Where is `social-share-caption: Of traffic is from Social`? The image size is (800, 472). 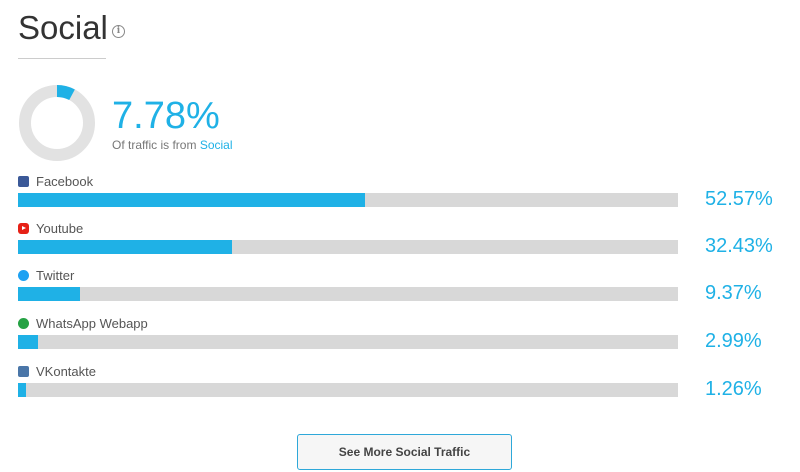 social-share-caption: Of traffic is from Social is located at coordinates (172, 145).